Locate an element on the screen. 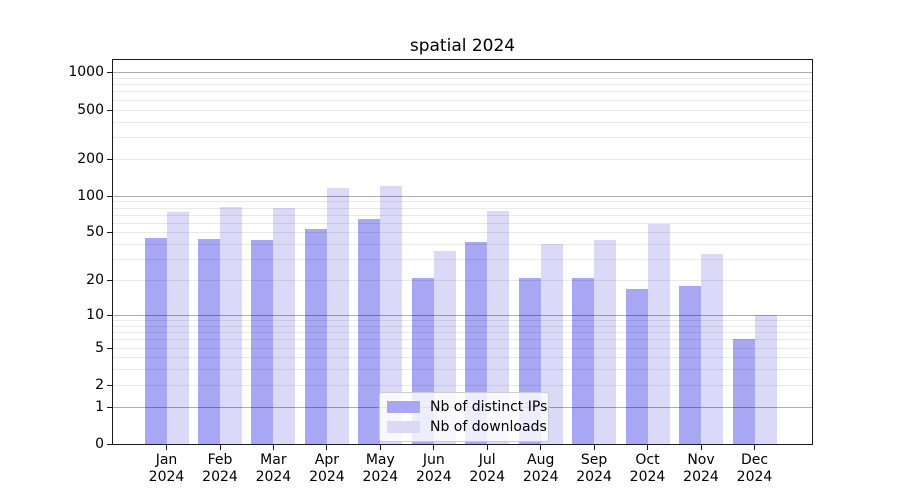 The width and height of the screenshot is (900, 500). x-tick-label-may: May 2024 is located at coordinates (380, 468).